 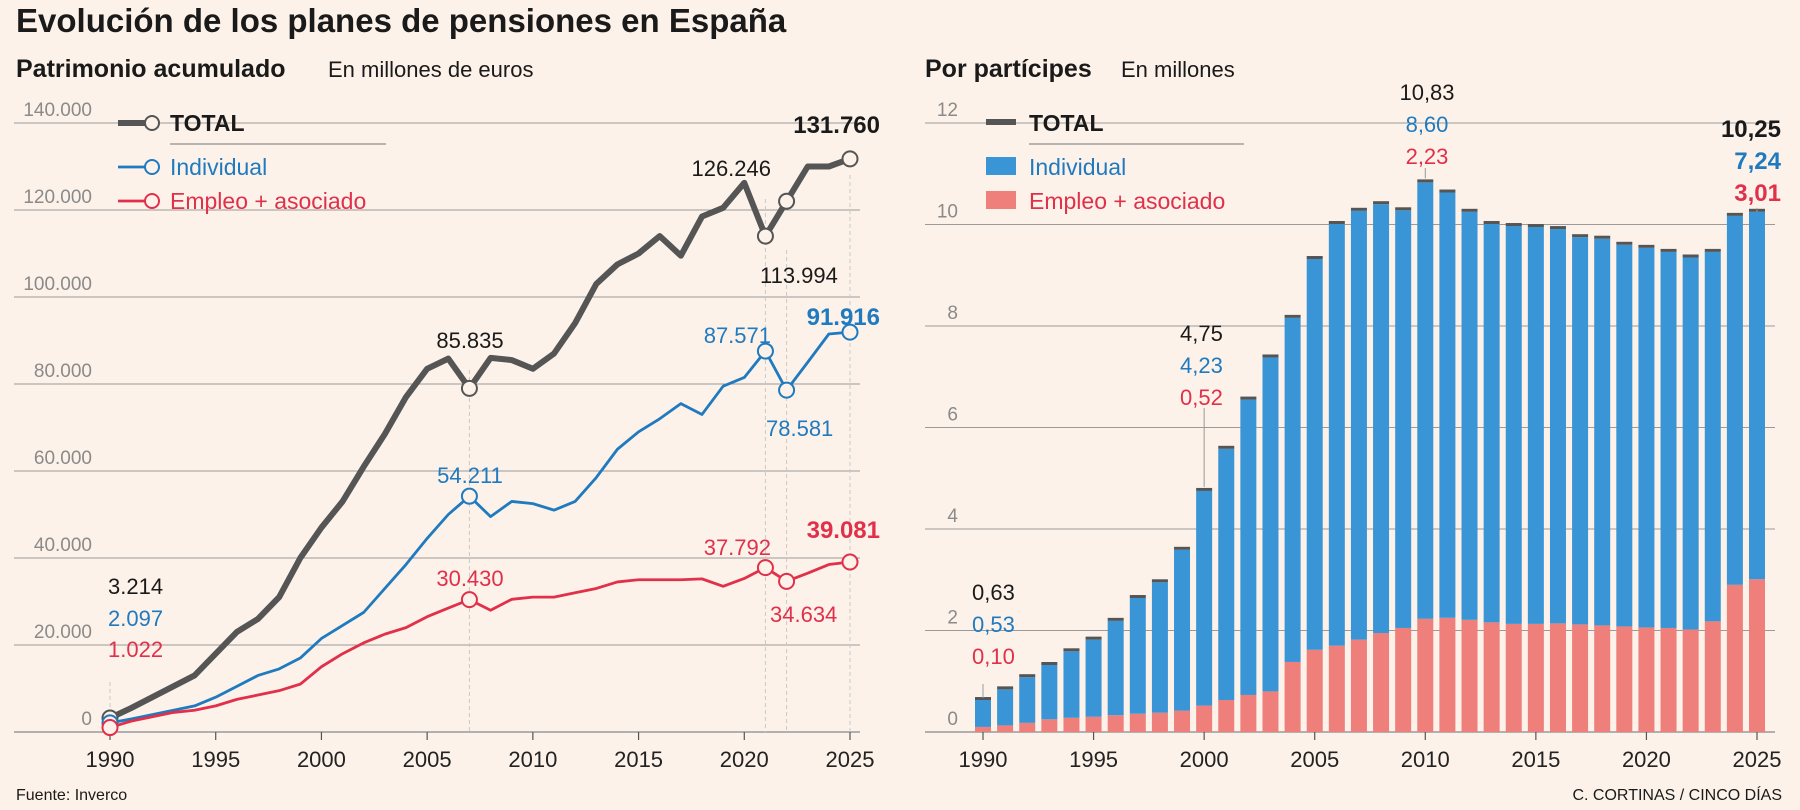 What do you see at coordinates (993, 592) in the screenshot?
I see `data-label: 0,63` at bounding box center [993, 592].